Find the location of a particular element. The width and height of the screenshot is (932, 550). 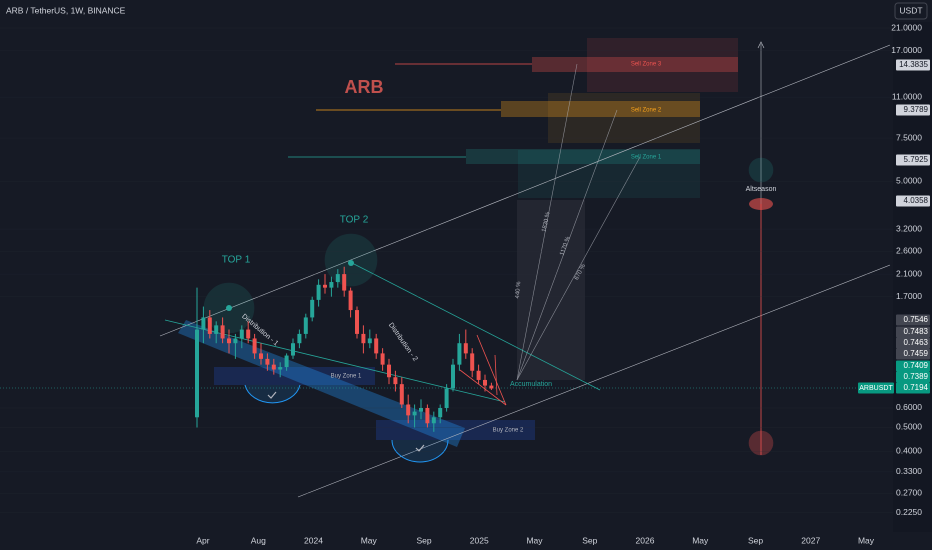

y-tick-label: 0.4000 is located at coordinates (909, 451).